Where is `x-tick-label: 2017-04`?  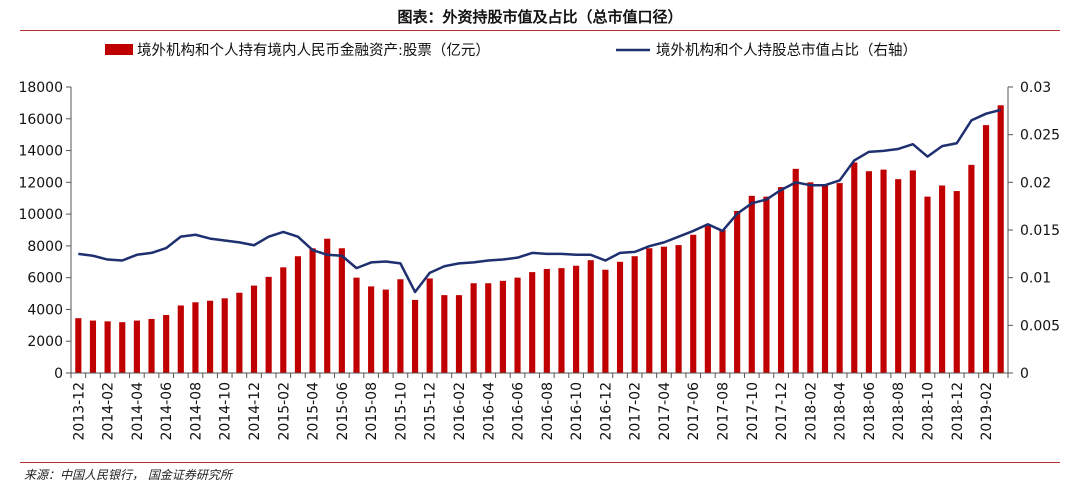
x-tick-label: 2017-04 is located at coordinates (665, 411).